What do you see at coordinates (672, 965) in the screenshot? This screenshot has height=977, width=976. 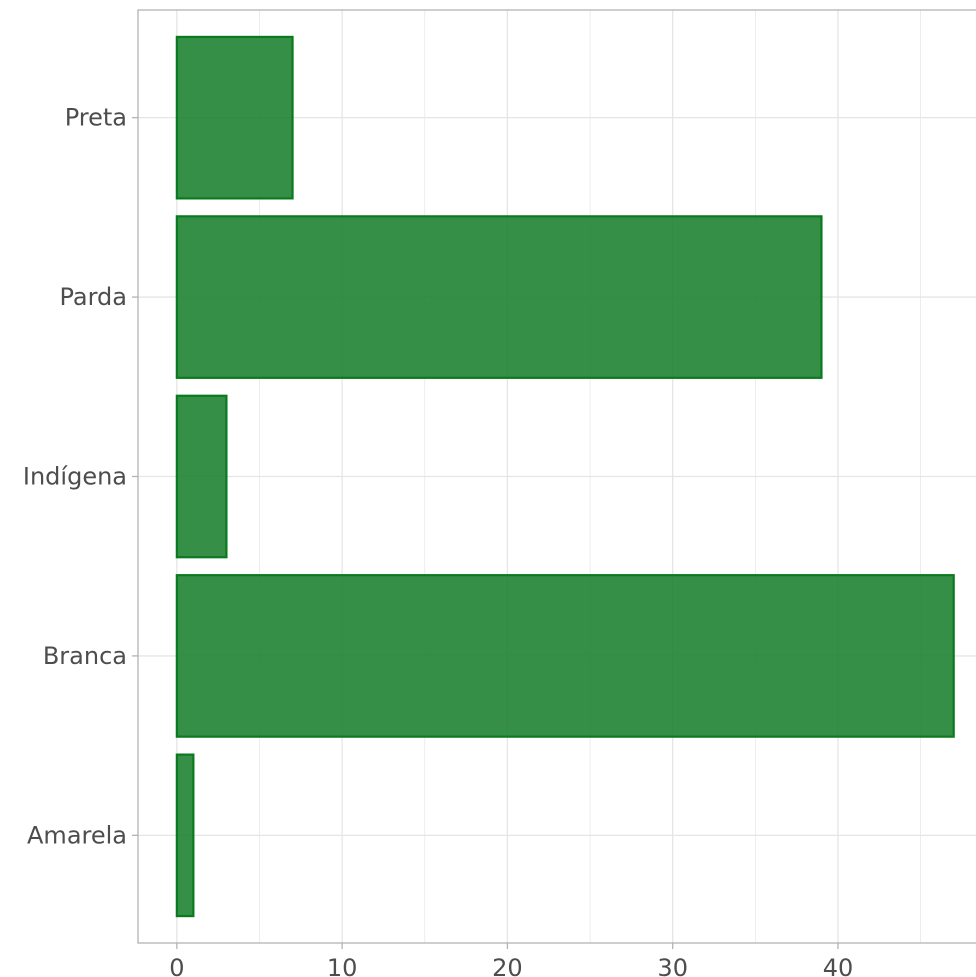 I see `x-tick-label: 30` at bounding box center [672, 965].